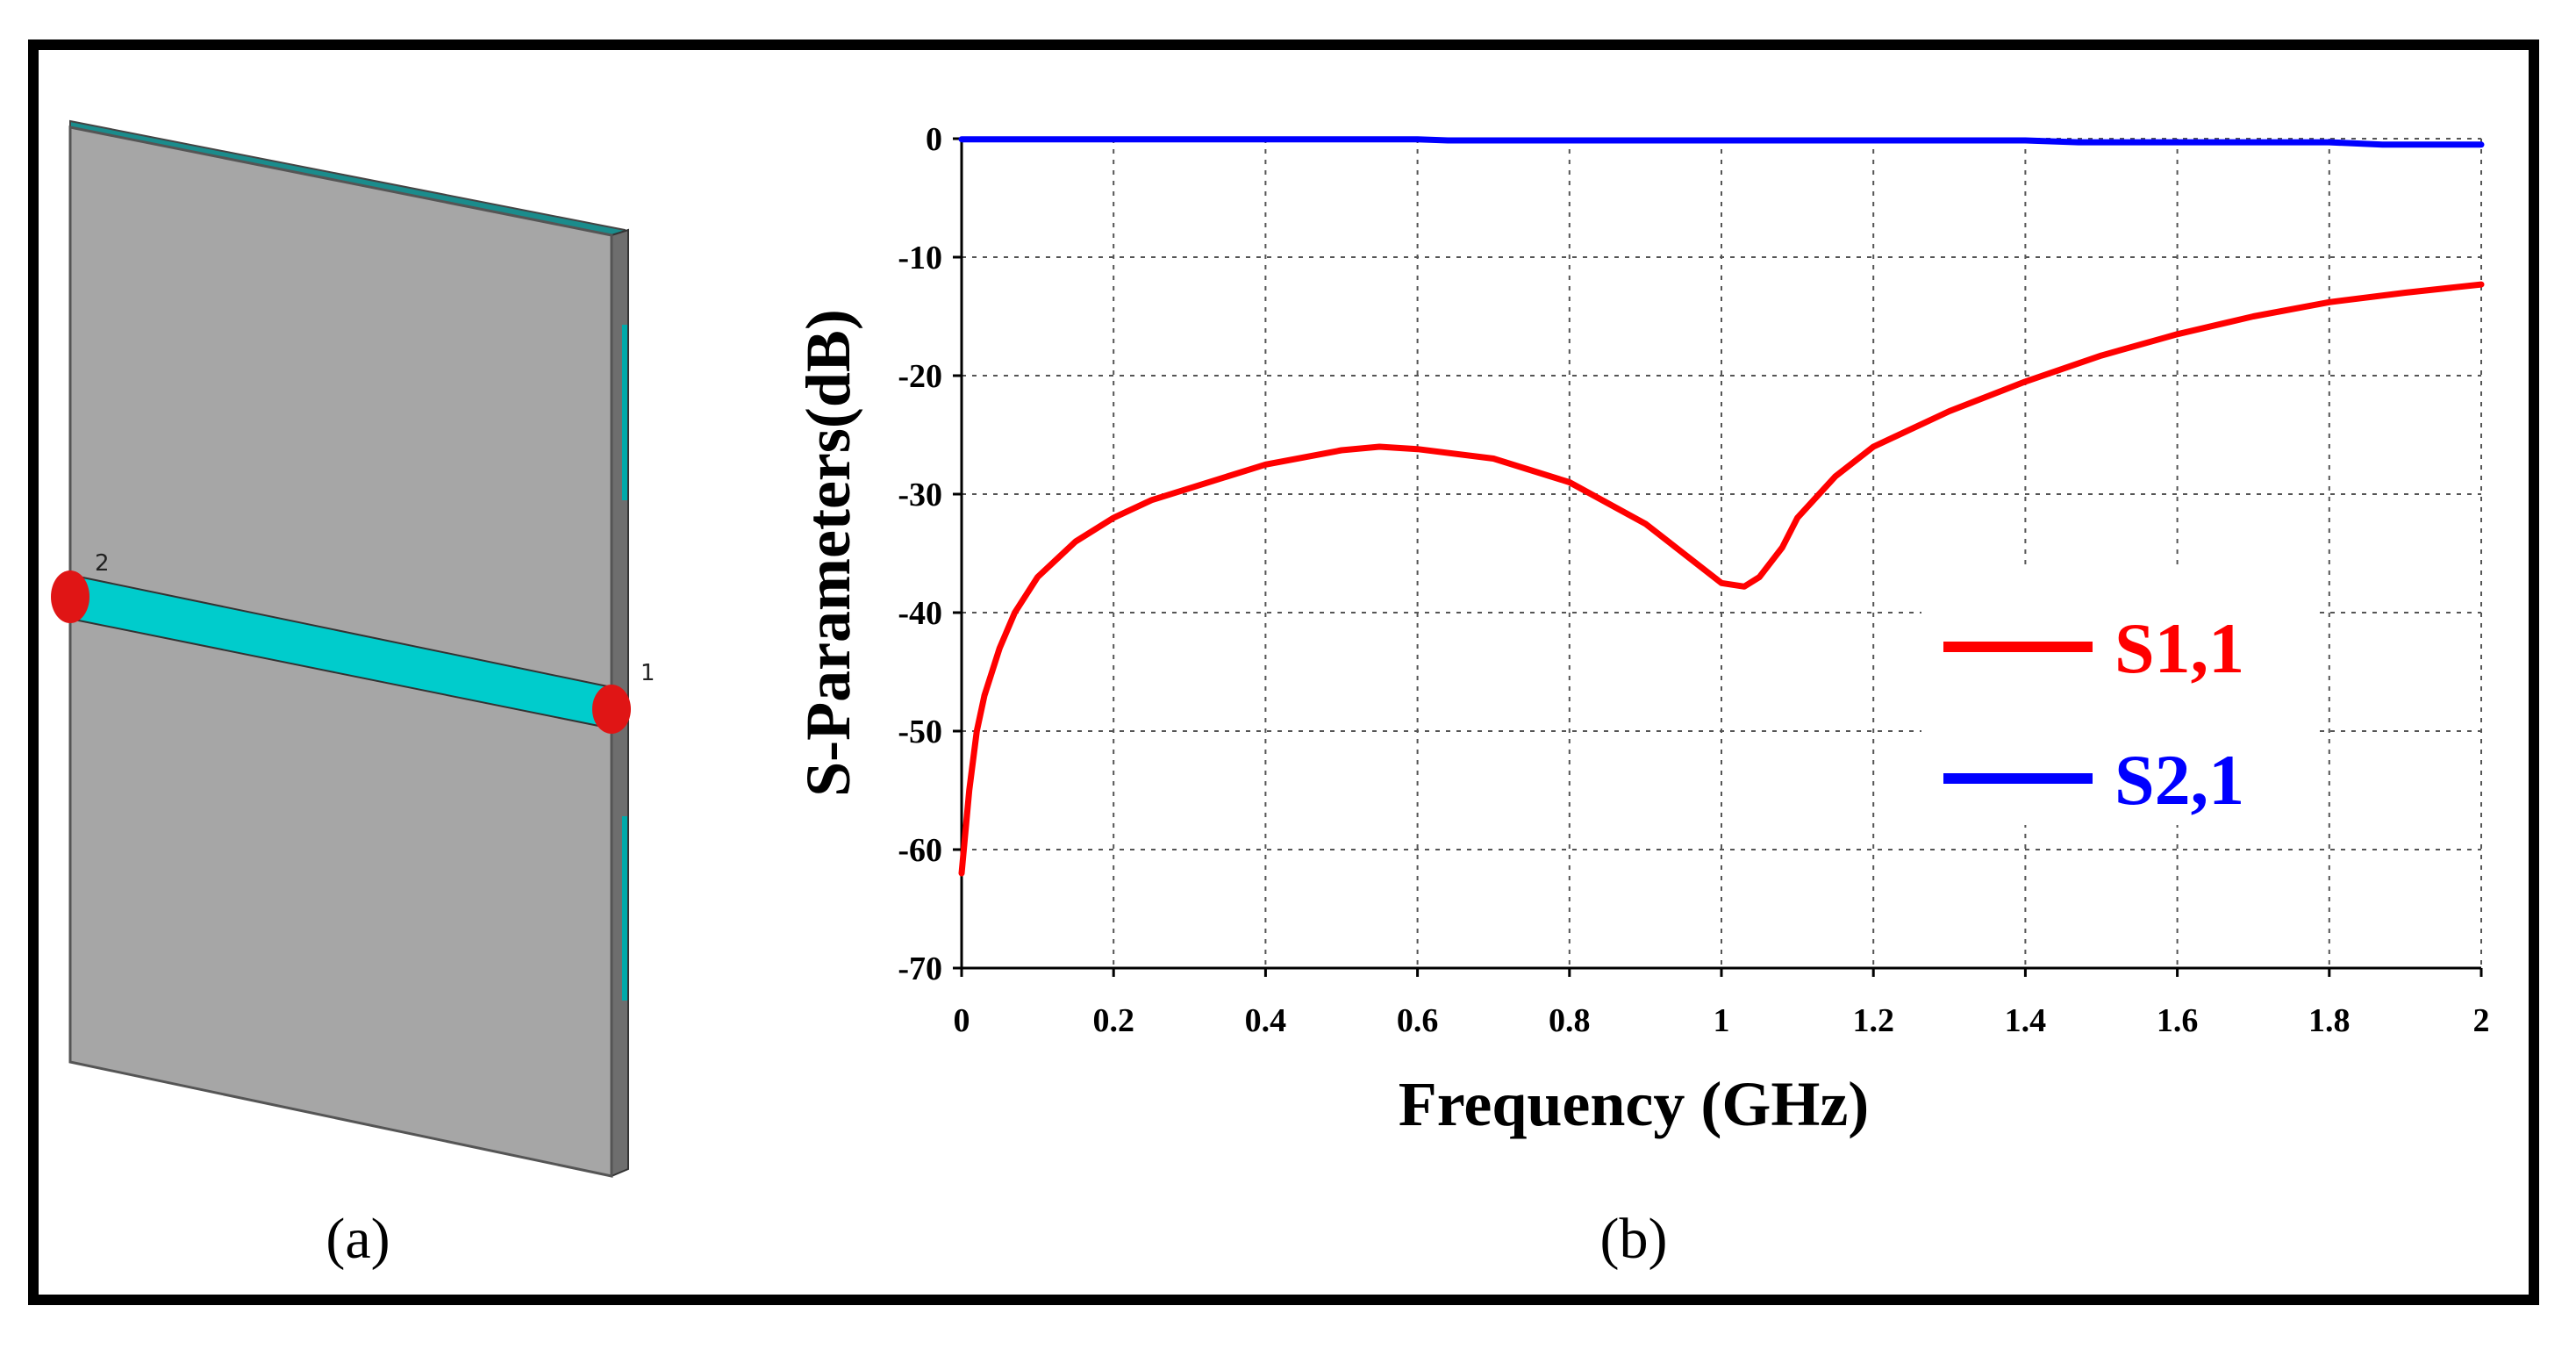 This screenshot has width=2576, height=1356. What do you see at coordinates (2179, 780) in the screenshot?
I see `legend-label-s21: S2,1` at bounding box center [2179, 780].